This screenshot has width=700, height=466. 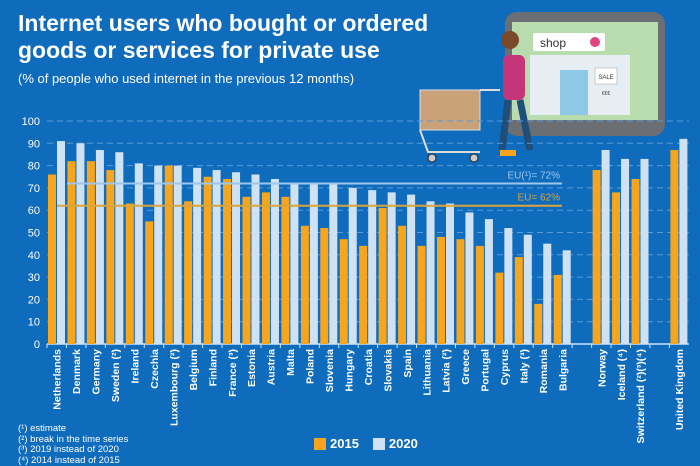 I want to click on y-tick-label: 20, so click(x=34, y=300).